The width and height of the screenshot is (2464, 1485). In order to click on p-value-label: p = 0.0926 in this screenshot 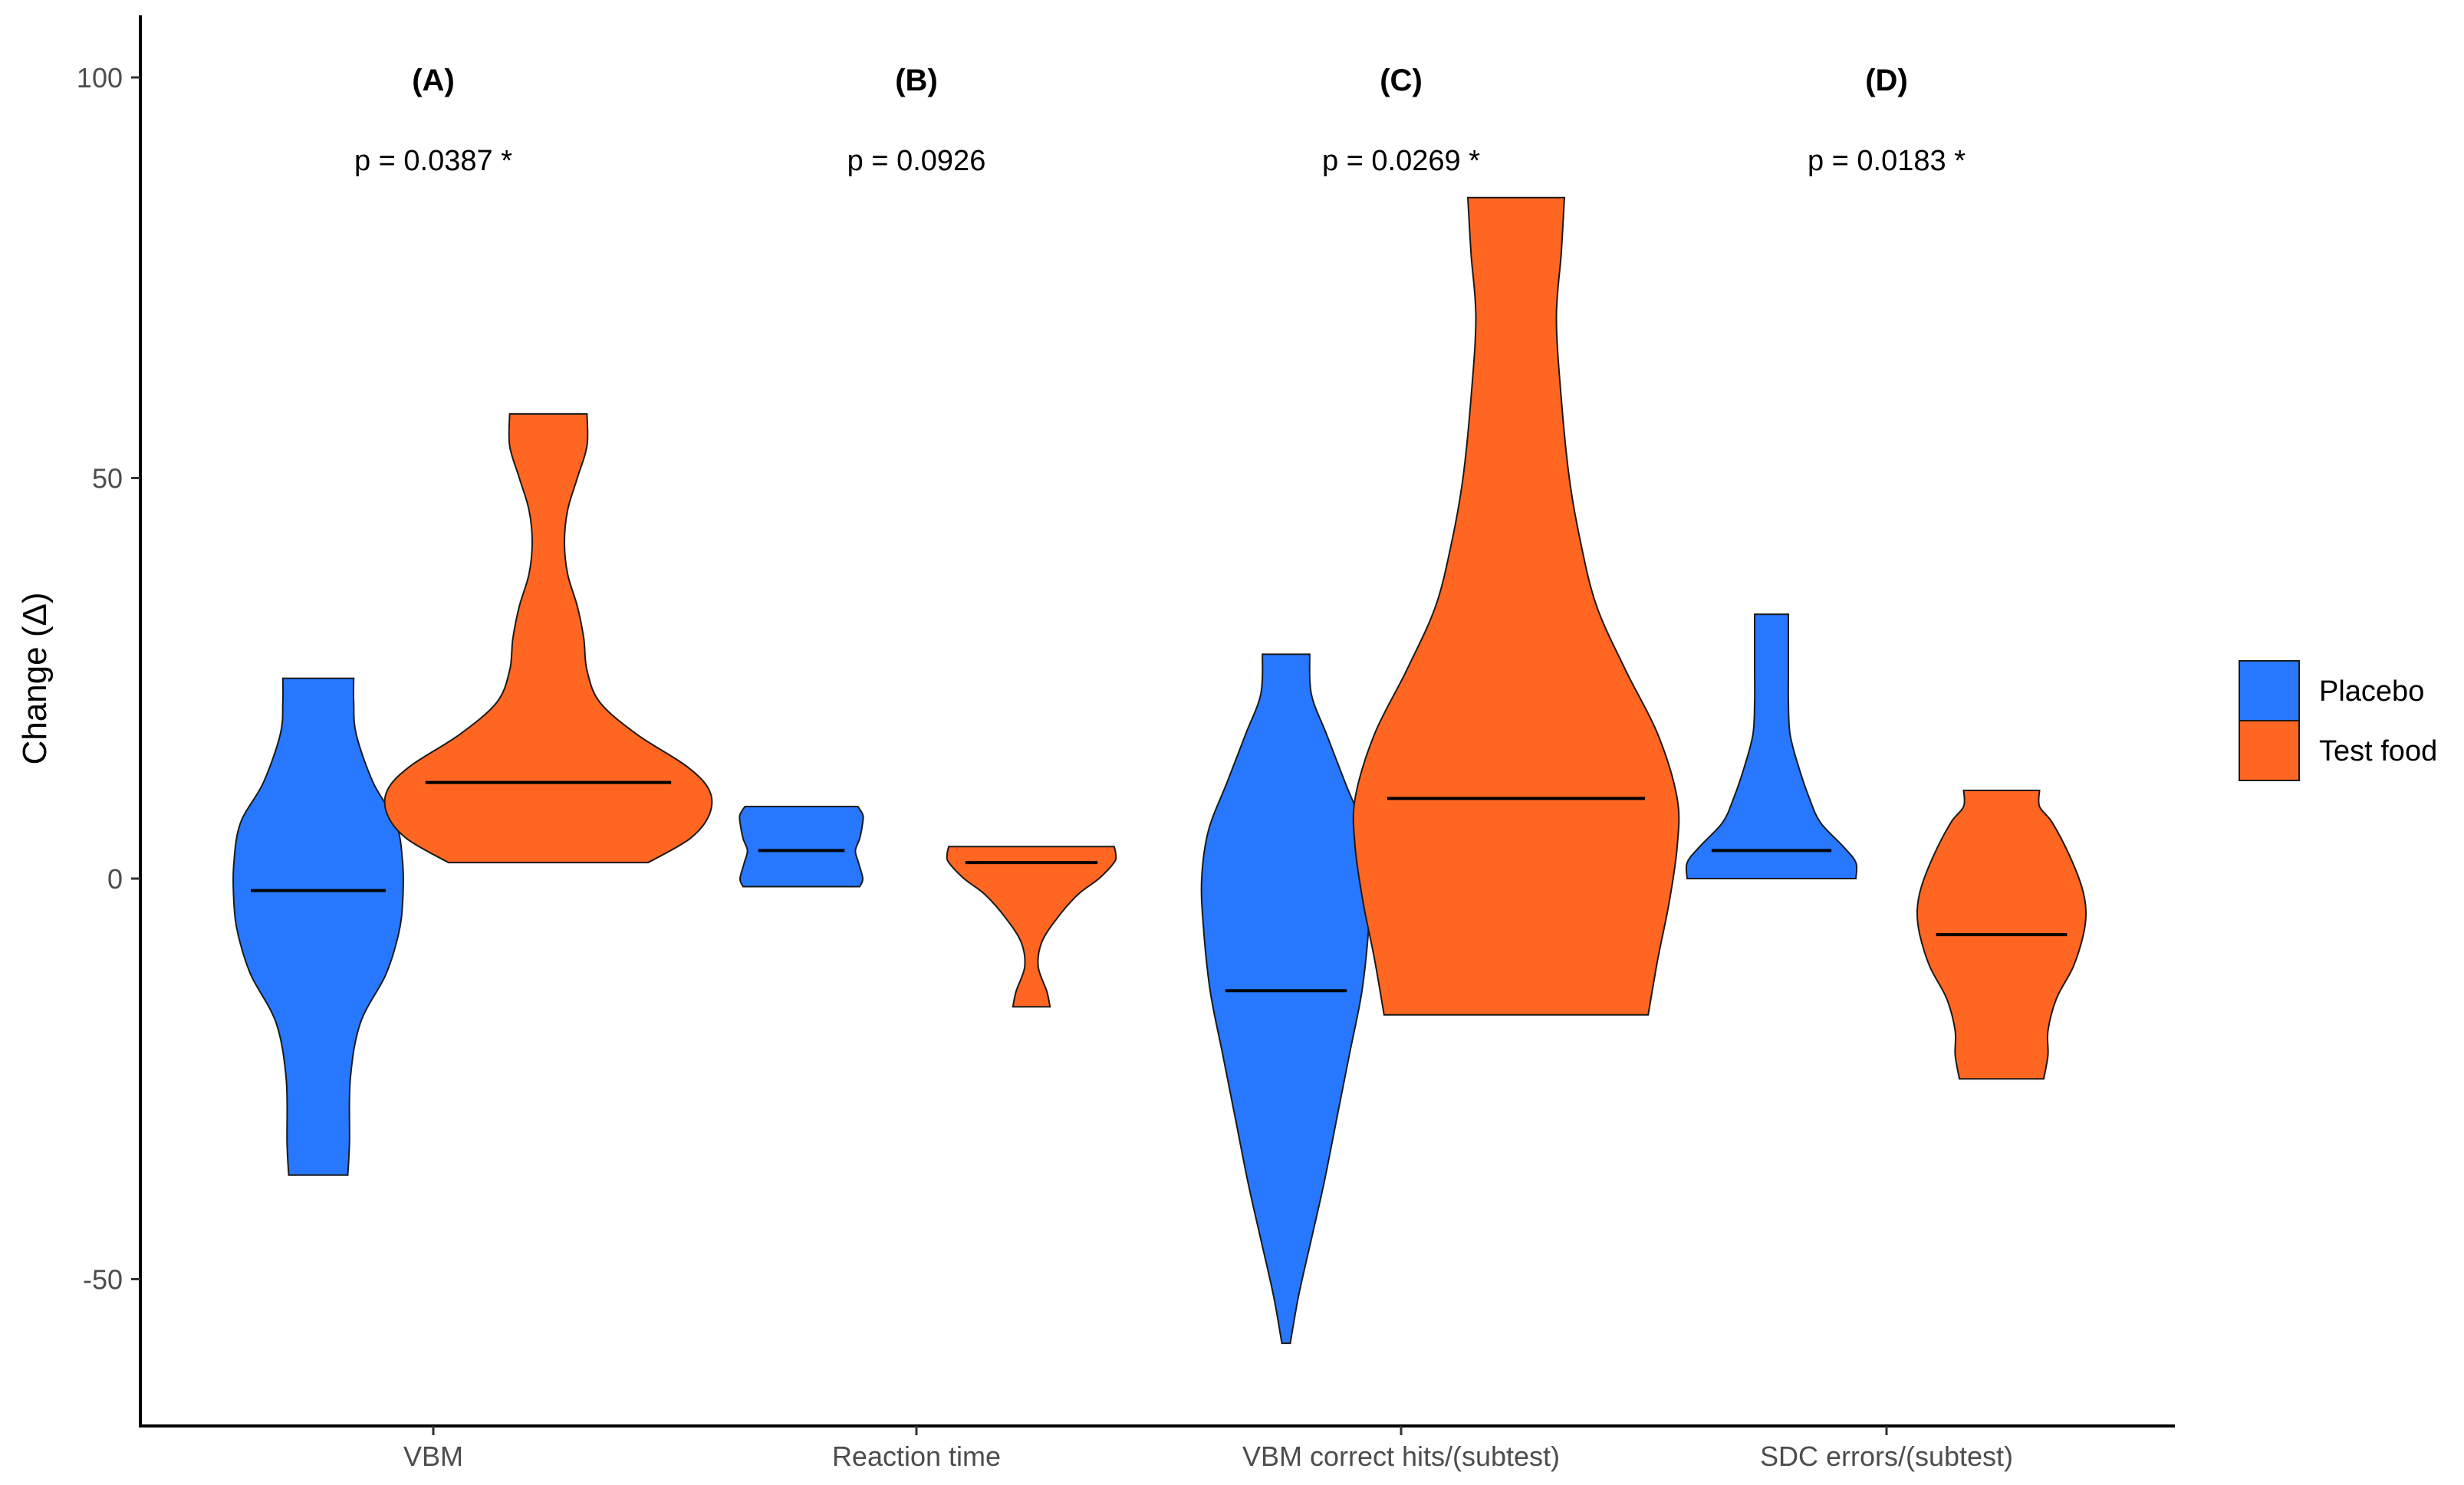, I will do `click(916, 161)`.